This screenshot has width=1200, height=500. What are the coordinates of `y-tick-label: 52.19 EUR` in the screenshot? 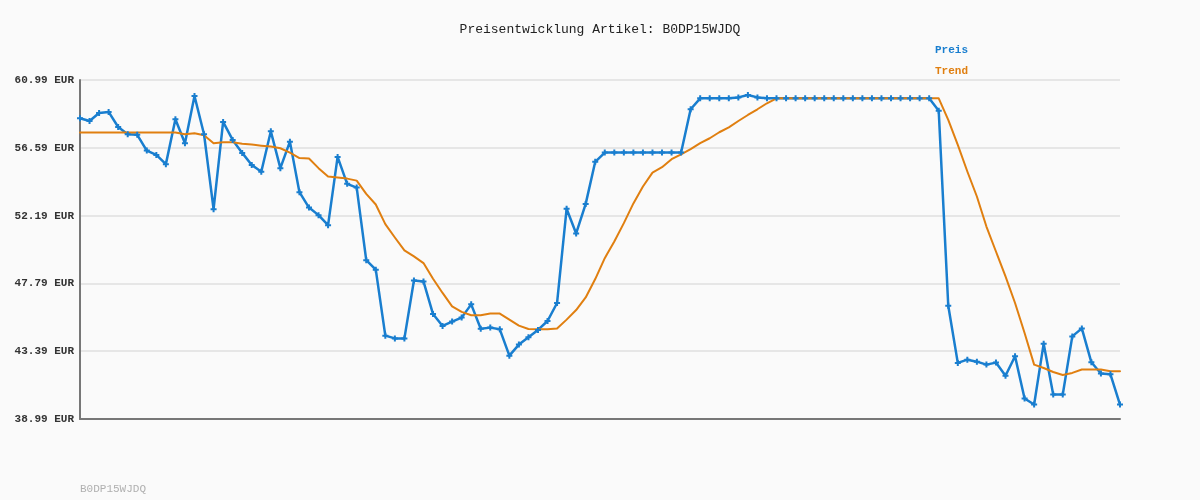 It's located at (44, 215).